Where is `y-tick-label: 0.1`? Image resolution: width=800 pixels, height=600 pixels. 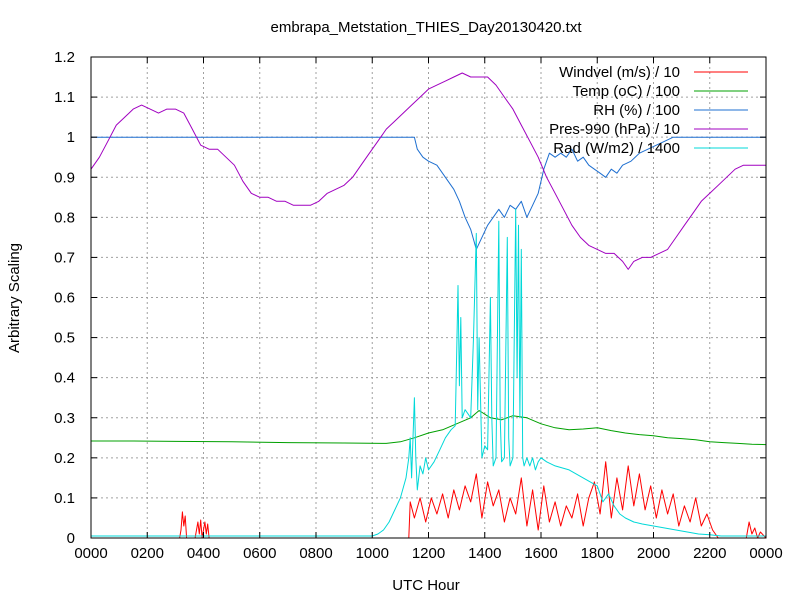 y-tick-label: 0.1 is located at coordinates (64, 498).